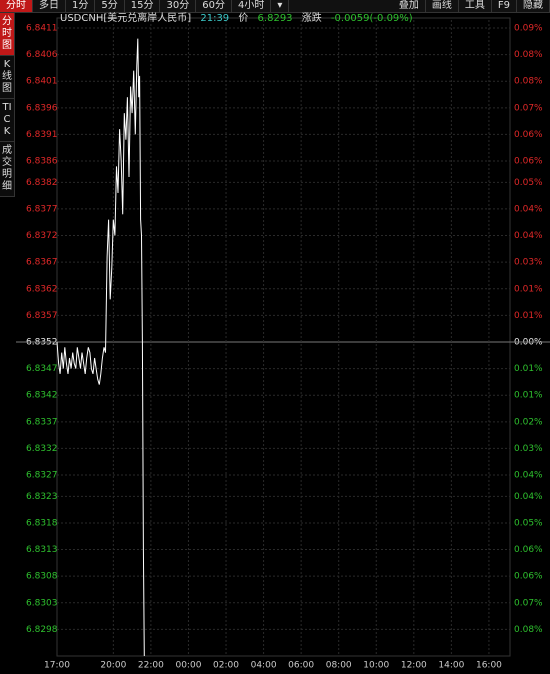 The image size is (550, 674). Describe the element at coordinates (42, 289) in the screenshot. I see `y-tick-label: 6.8362` at that location.